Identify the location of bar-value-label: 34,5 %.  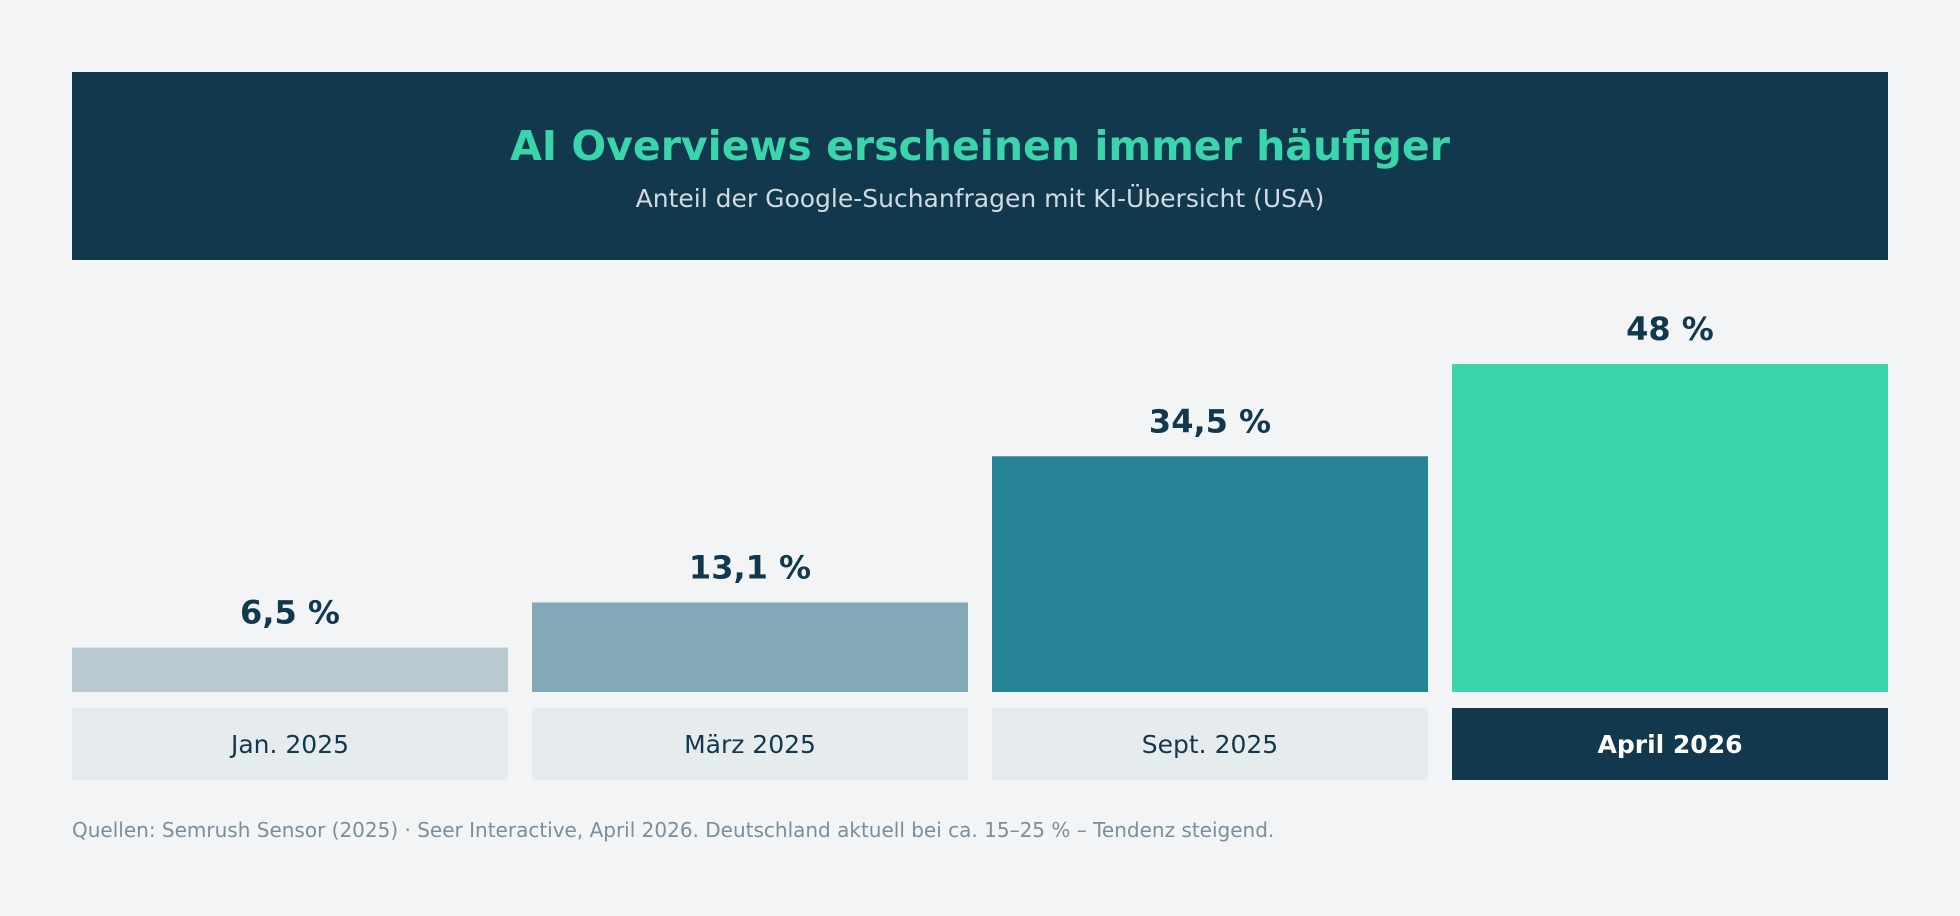
(1210, 421).